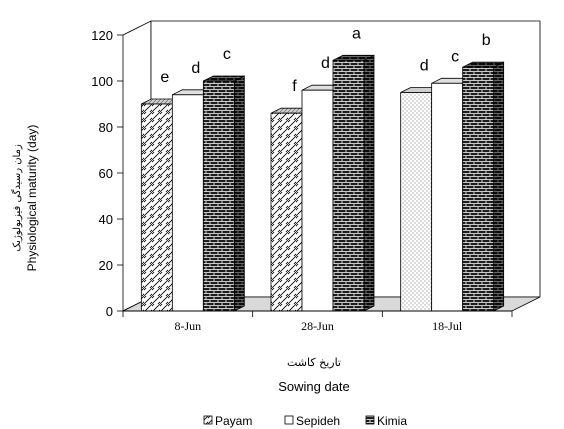 The image size is (564, 429). What do you see at coordinates (17, 198) in the screenshot?
I see `y-axis-label-persian: زمان رسیدگی فیزیولوژیک` at bounding box center [17, 198].